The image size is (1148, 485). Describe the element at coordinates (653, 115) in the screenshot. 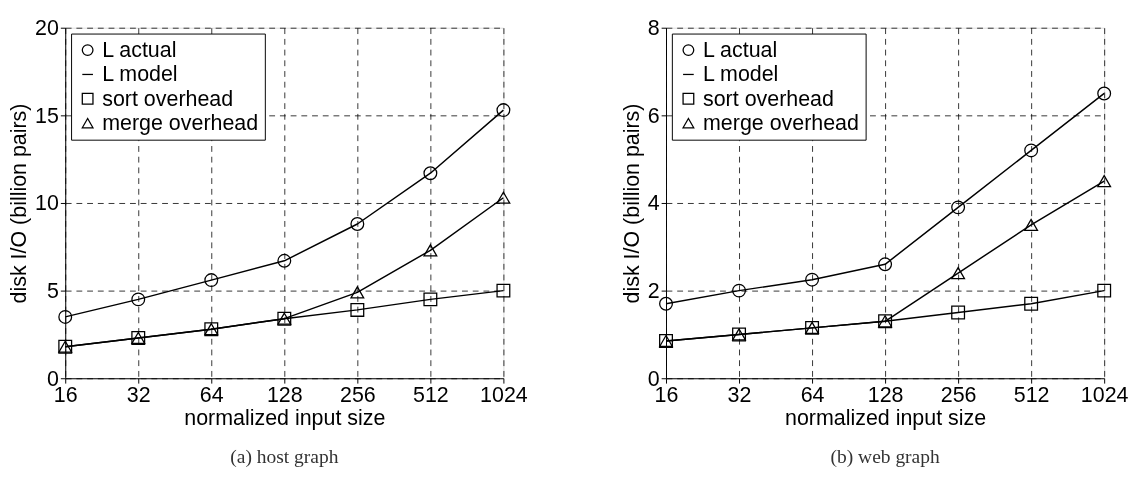

I see `y-tick-label: 6` at that location.